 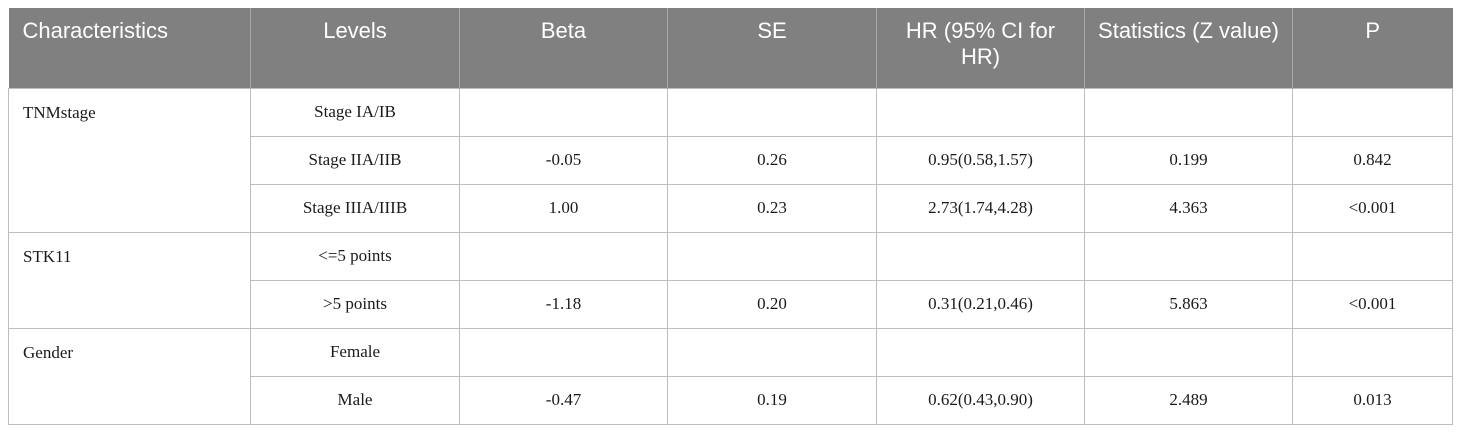 What do you see at coordinates (129, 376) in the screenshot?
I see `characteristic-cell: Gender` at bounding box center [129, 376].